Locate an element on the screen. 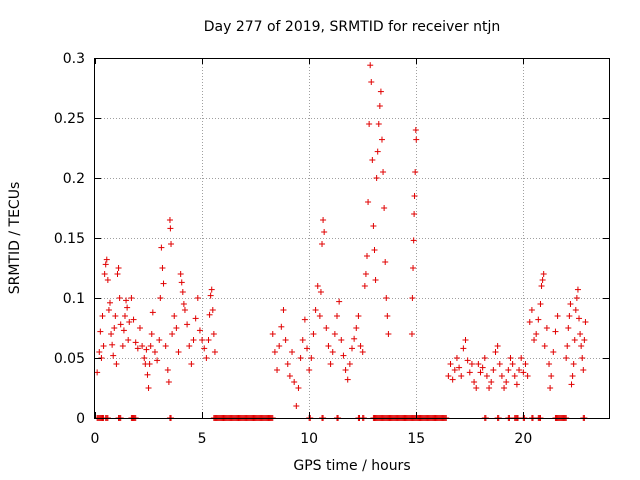 The image size is (640, 480). x-tick-label: 0 is located at coordinates (95, 439).